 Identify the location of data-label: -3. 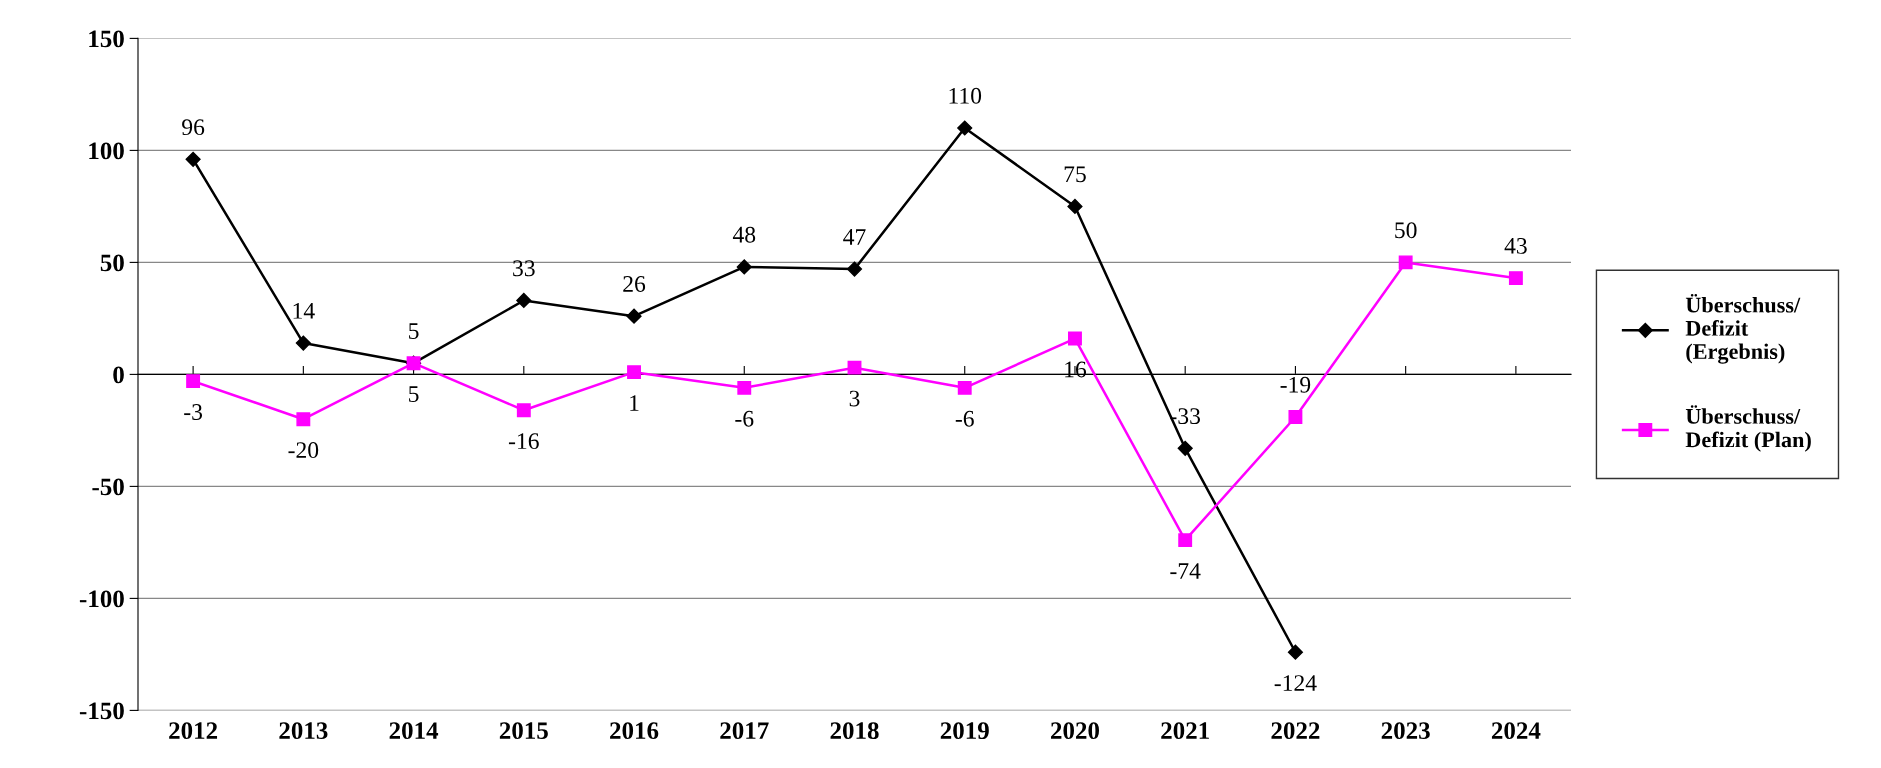
(193, 412).